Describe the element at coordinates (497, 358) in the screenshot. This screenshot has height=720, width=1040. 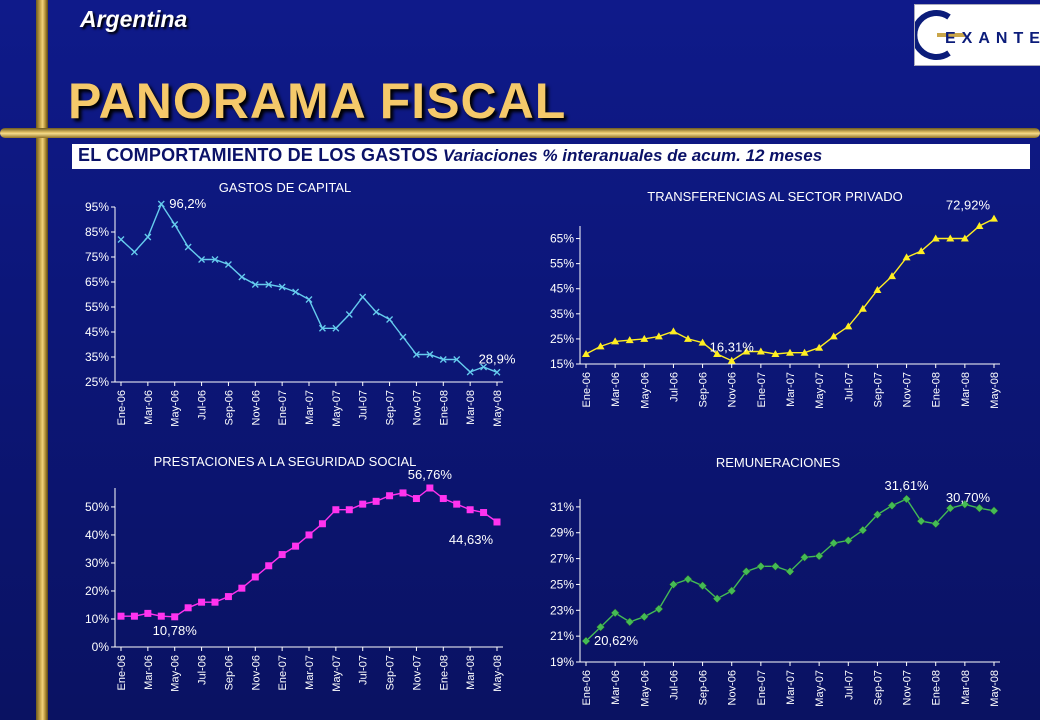
I see `data-label: 28,9%` at that location.